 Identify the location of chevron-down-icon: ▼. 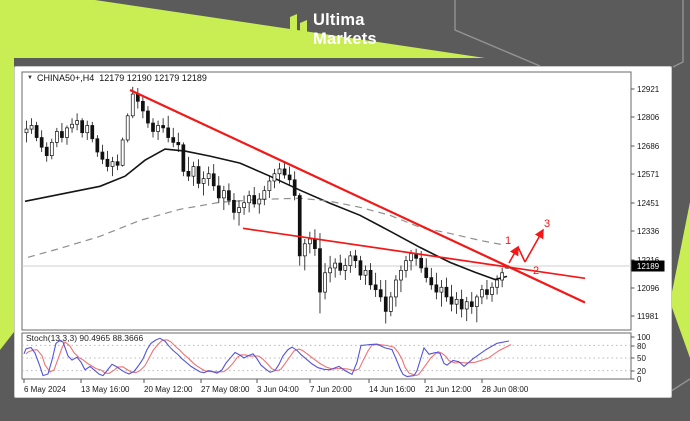
(30, 78).